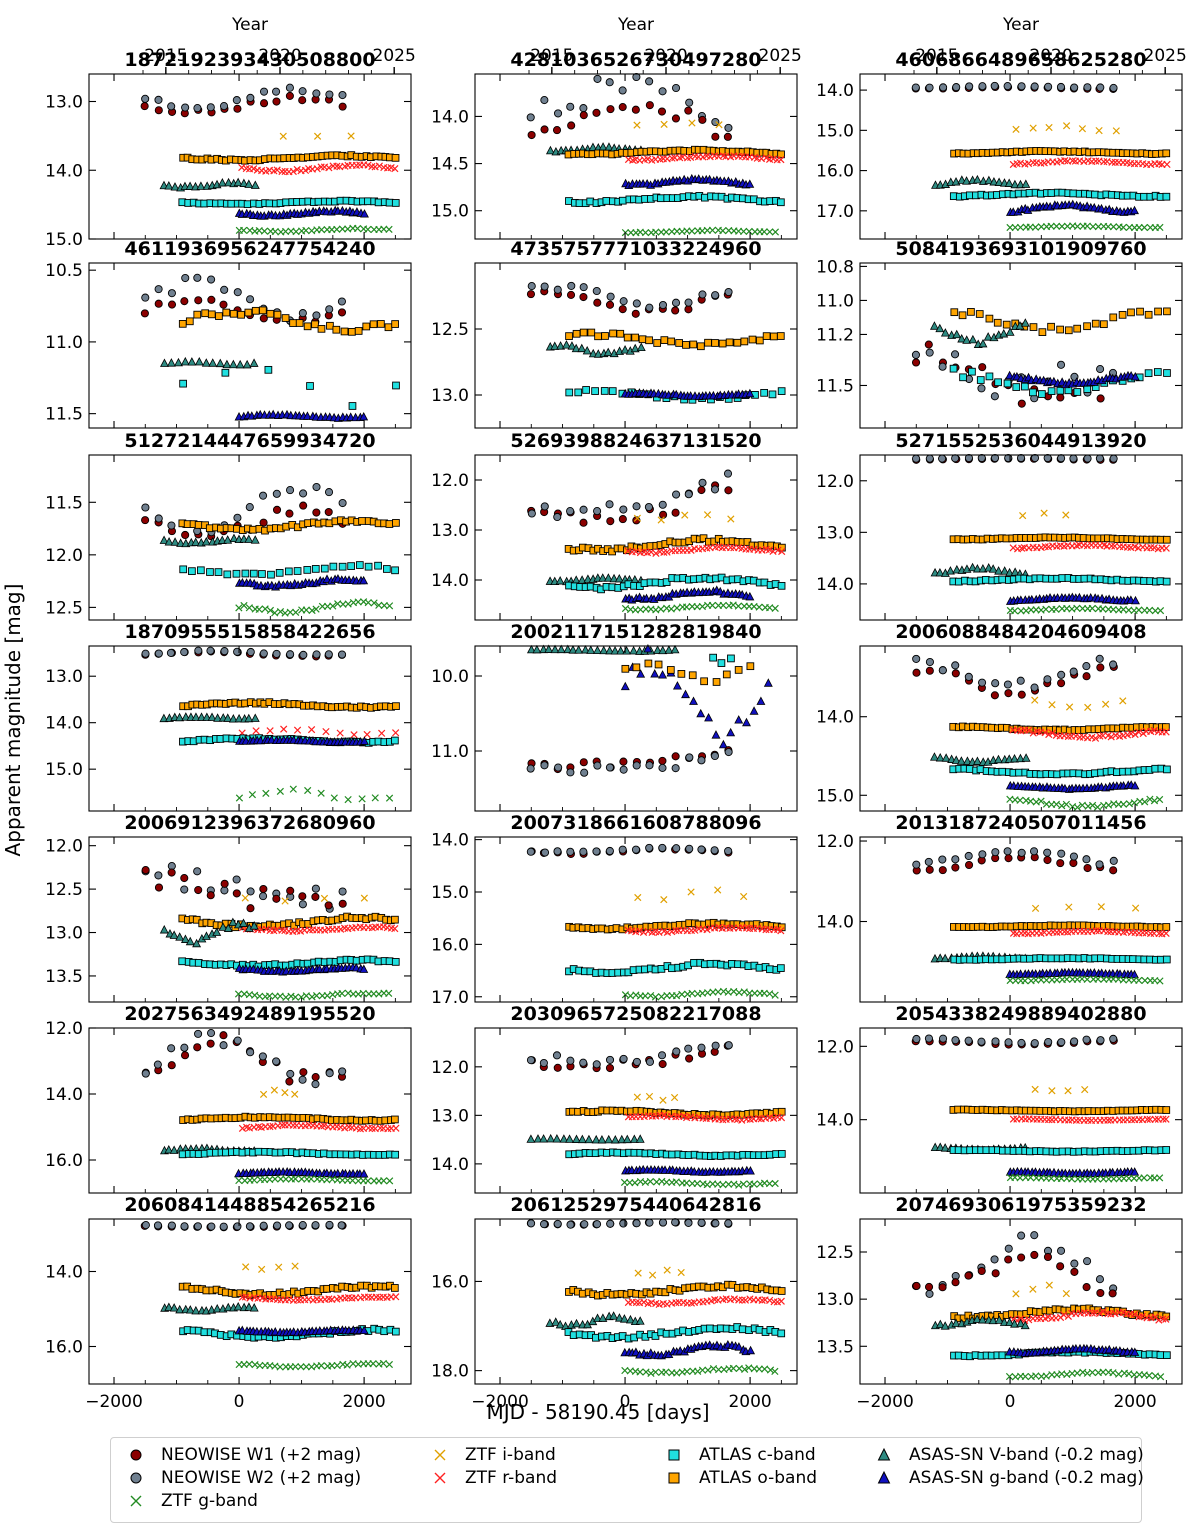 This screenshot has height=1534, width=1200. What do you see at coordinates (450, 1282) in the screenshot?
I see `y-tick-label: 16.0` at bounding box center [450, 1282].